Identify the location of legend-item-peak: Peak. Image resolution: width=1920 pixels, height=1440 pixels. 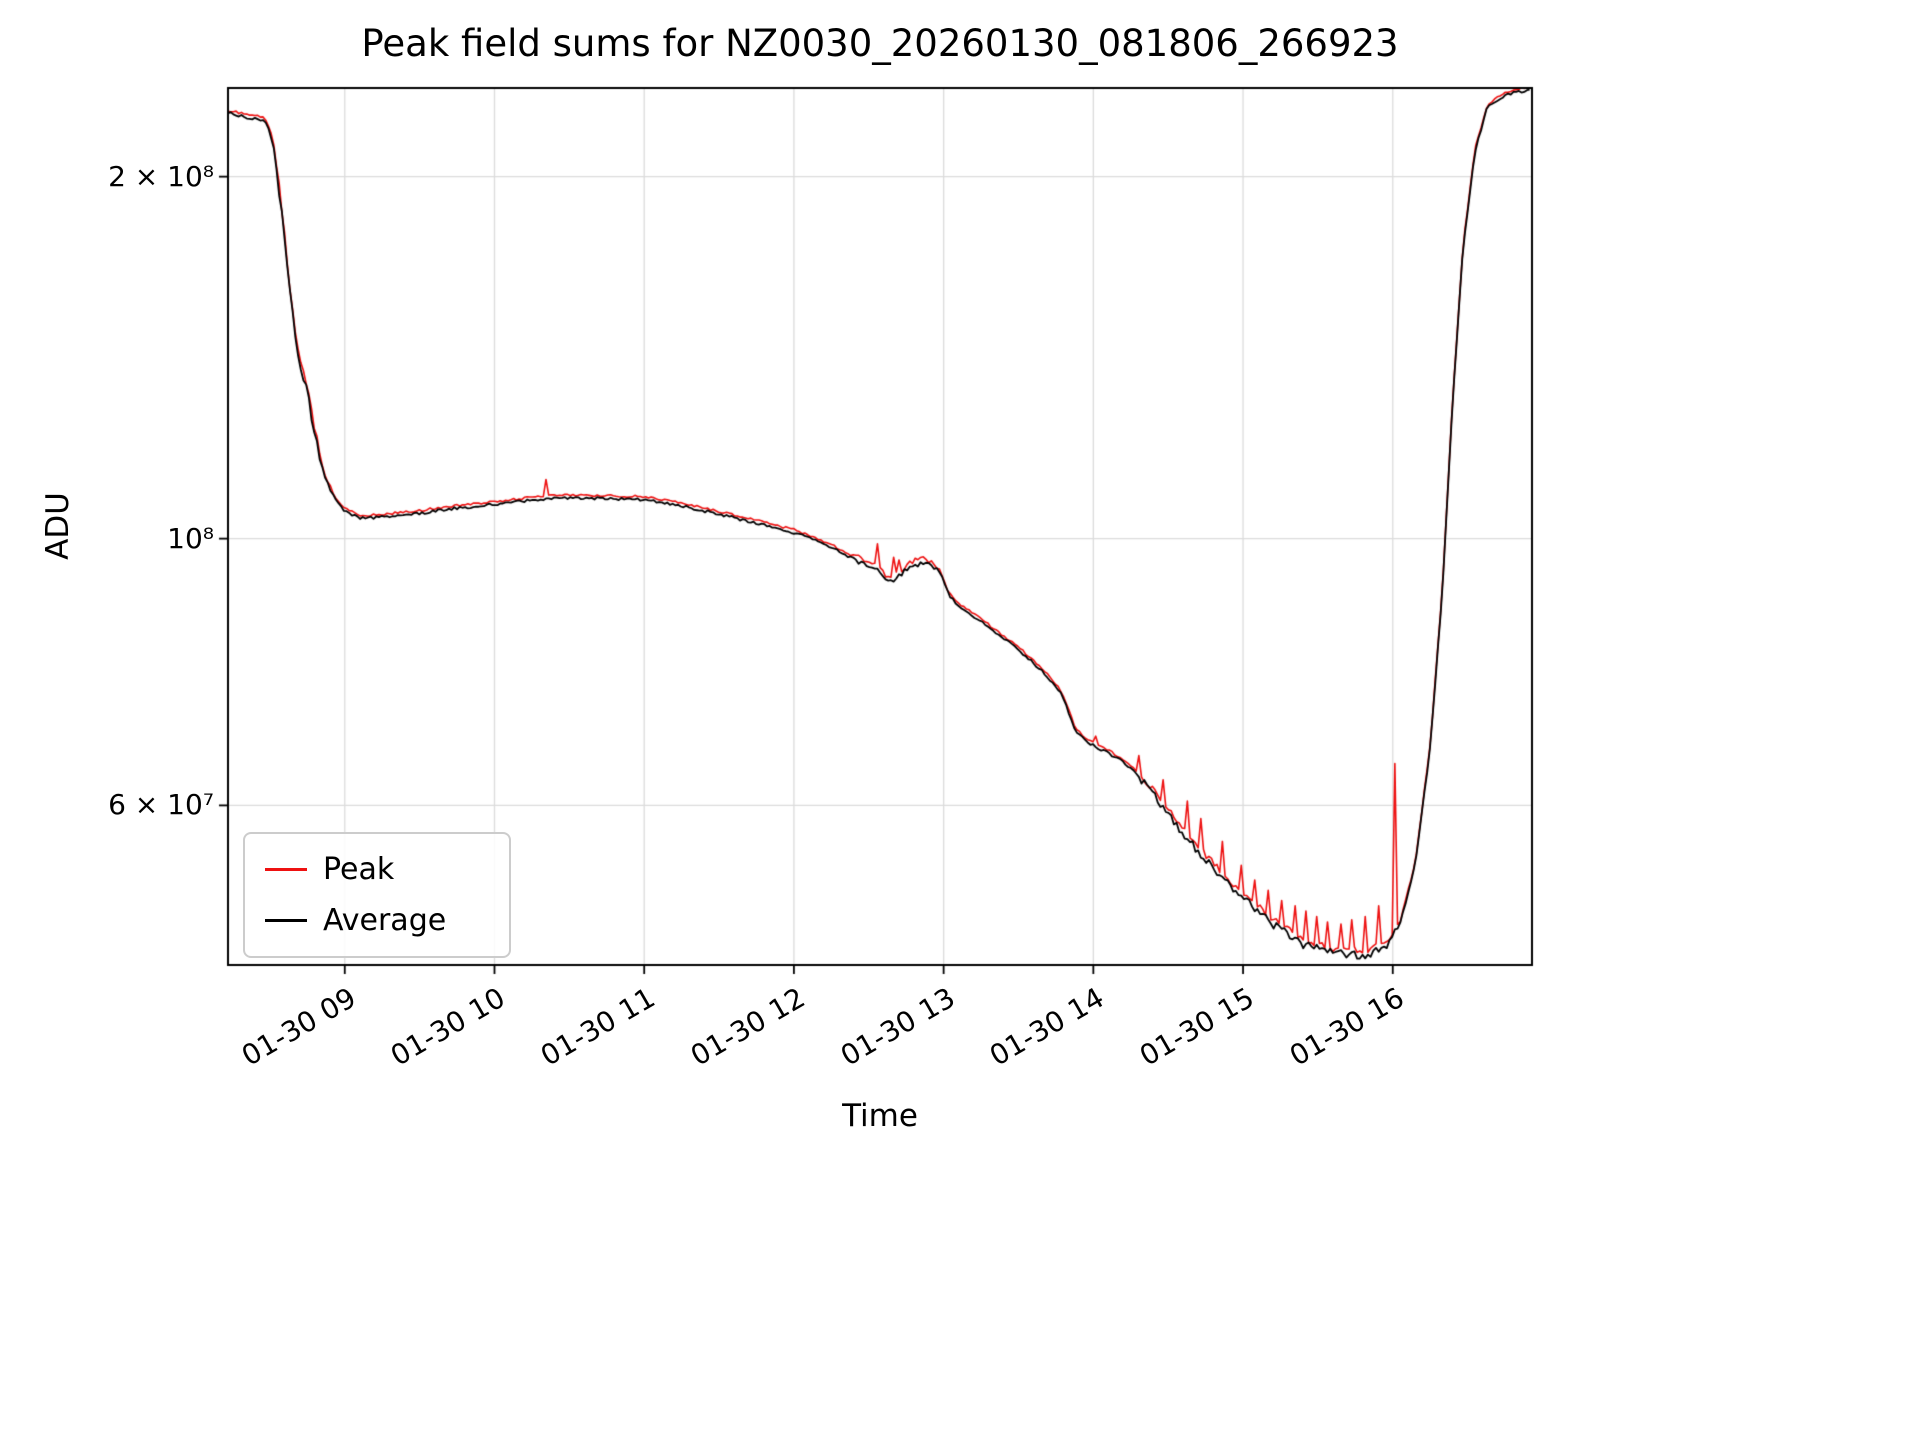
(377, 869).